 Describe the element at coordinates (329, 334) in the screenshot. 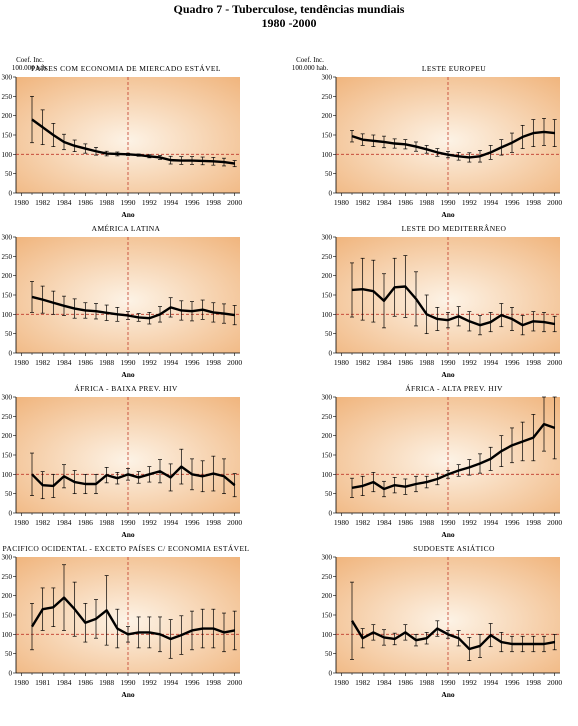

I see `y-tick-label: 50` at that location.